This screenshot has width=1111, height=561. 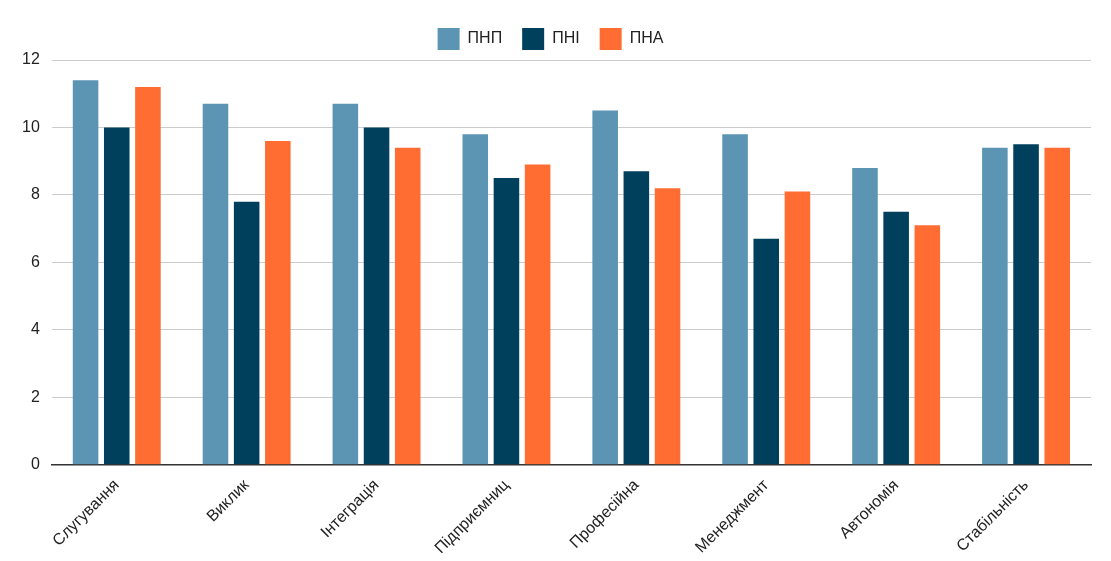 I want to click on y-tick-label: 8, so click(x=35, y=194).